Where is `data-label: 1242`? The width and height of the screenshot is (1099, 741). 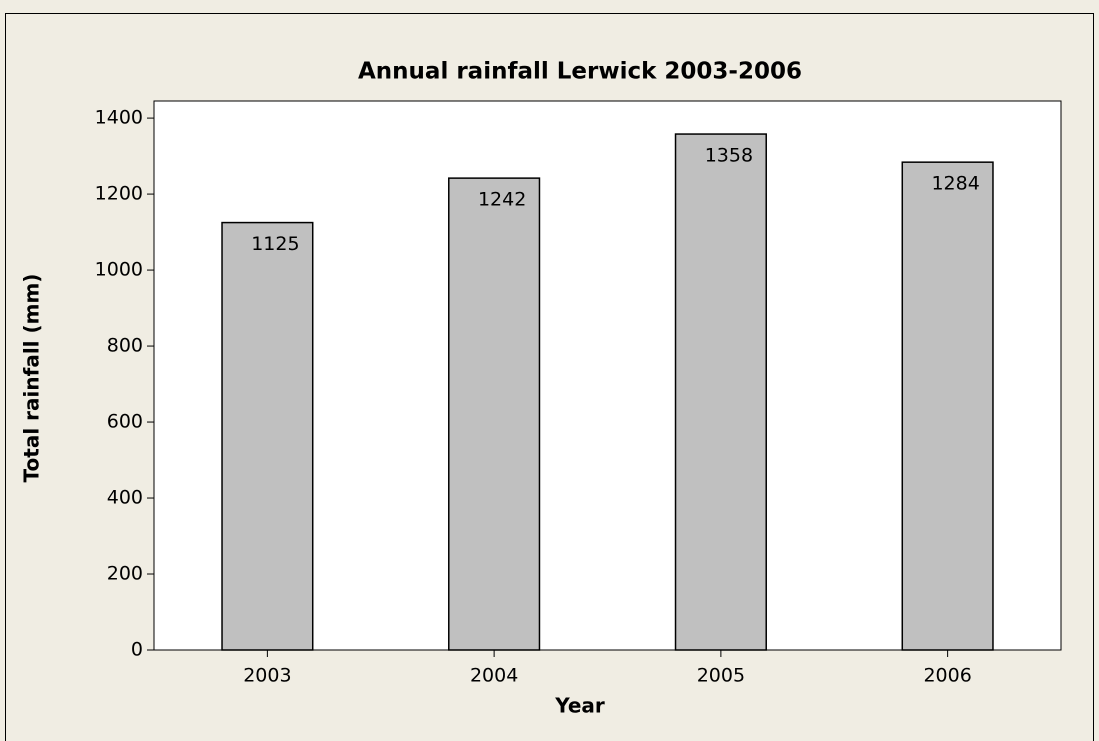
data-label: 1242 is located at coordinates (502, 200).